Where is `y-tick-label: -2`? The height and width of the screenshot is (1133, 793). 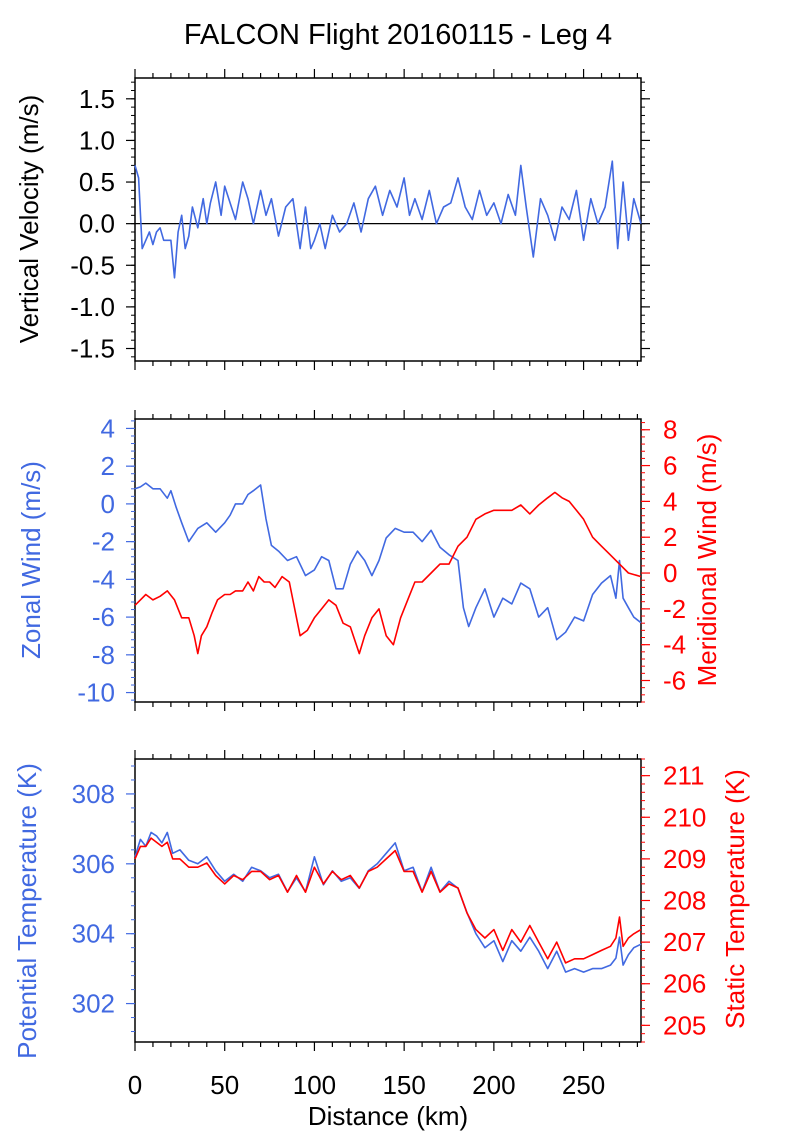 y-tick-label: -2 is located at coordinates (103, 542).